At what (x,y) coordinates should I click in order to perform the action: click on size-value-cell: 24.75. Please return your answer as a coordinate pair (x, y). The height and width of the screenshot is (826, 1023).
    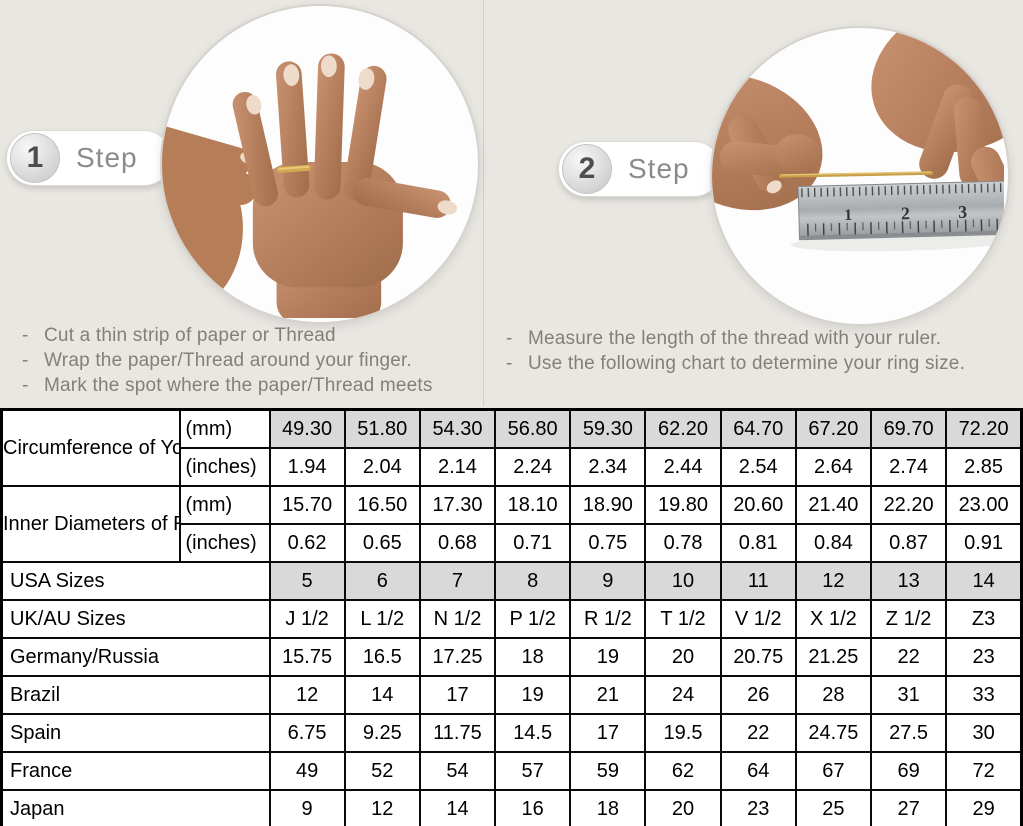
    Looking at the image, I should click on (833, 733).